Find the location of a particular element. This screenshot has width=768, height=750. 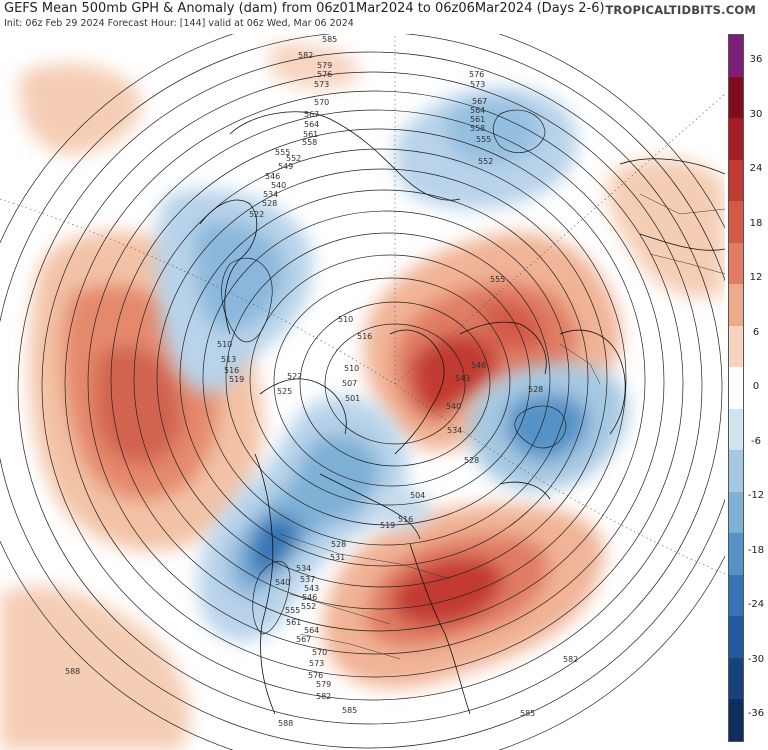

contour-label: 501 is located at coordinates (352, 398).